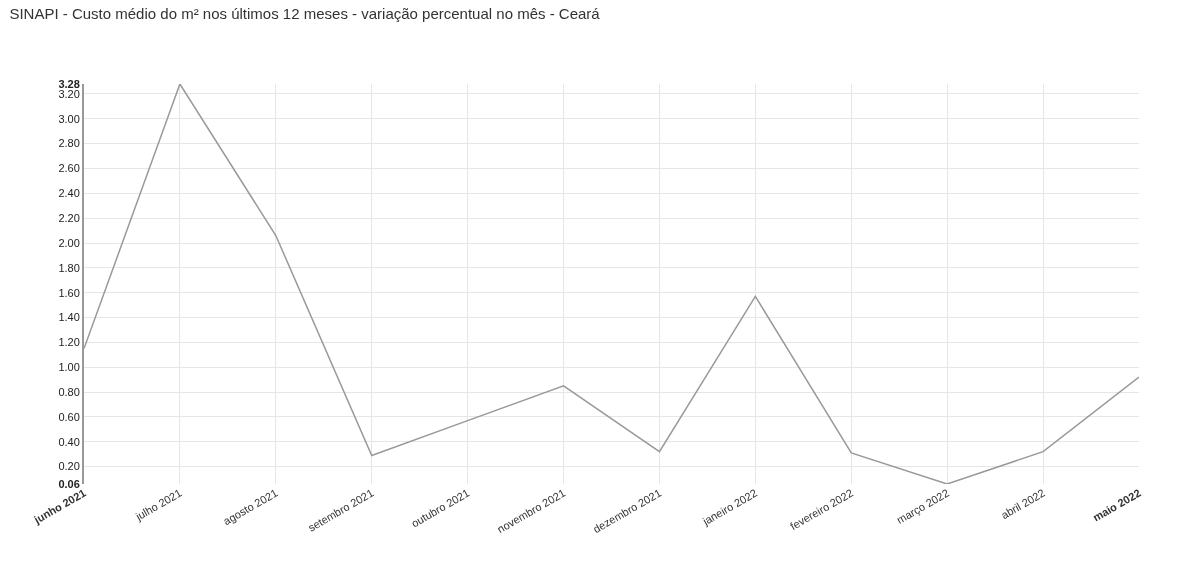  I want to click on y-tick-label: 2.40, so click(69, 193).